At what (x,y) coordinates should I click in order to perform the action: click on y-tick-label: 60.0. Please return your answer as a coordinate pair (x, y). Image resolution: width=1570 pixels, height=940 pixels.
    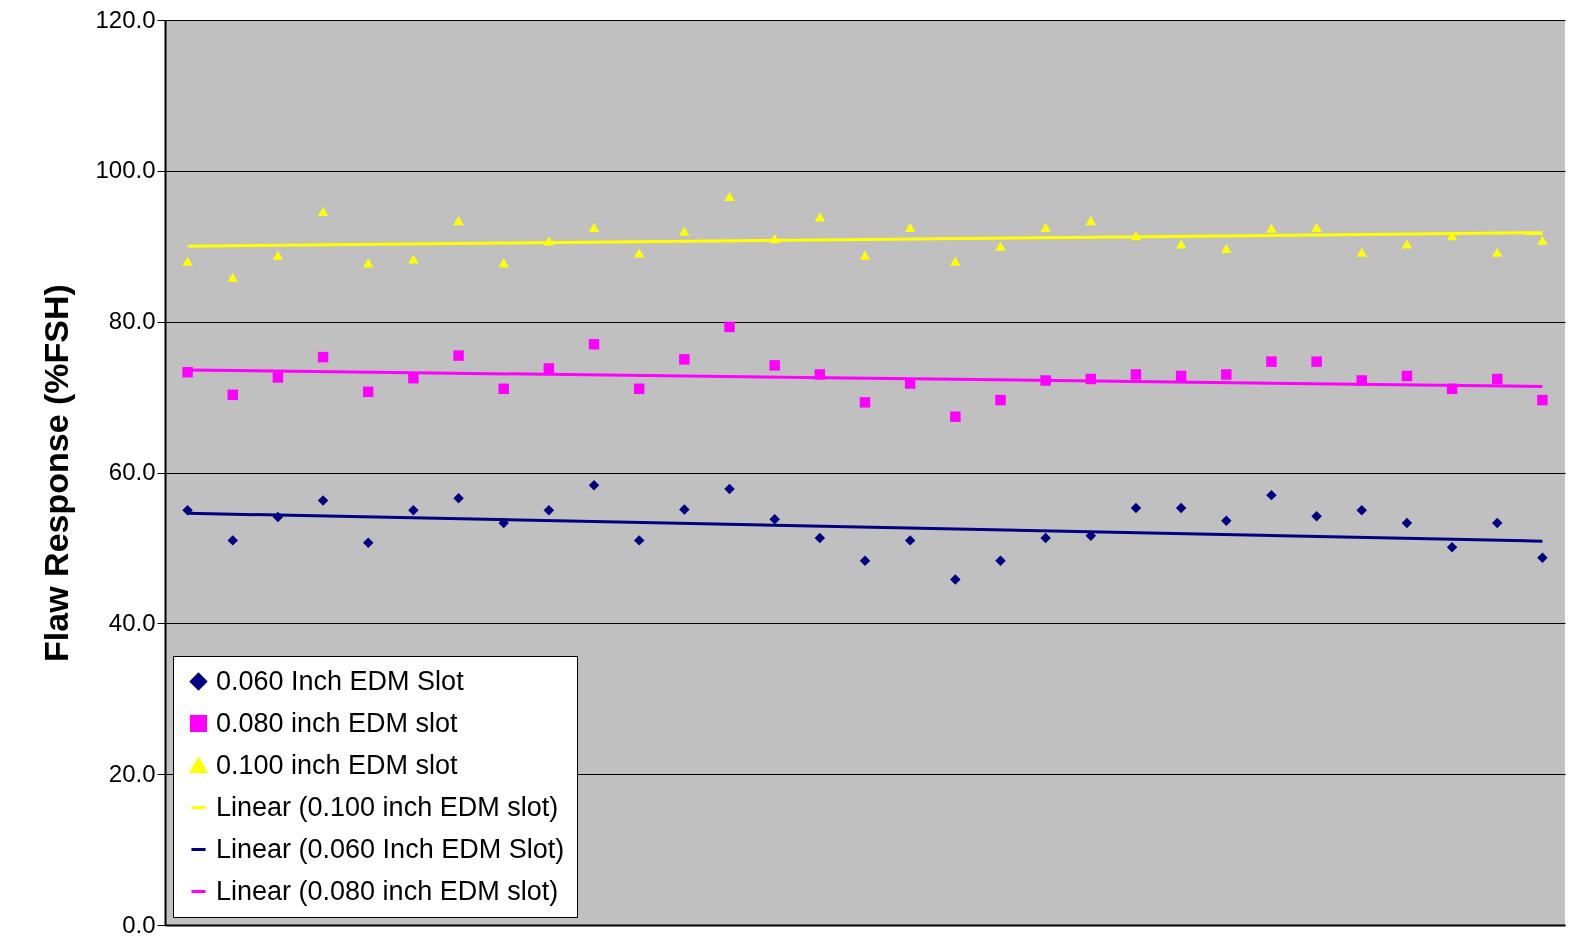
    Looking at the image, I should click on (132, 471).